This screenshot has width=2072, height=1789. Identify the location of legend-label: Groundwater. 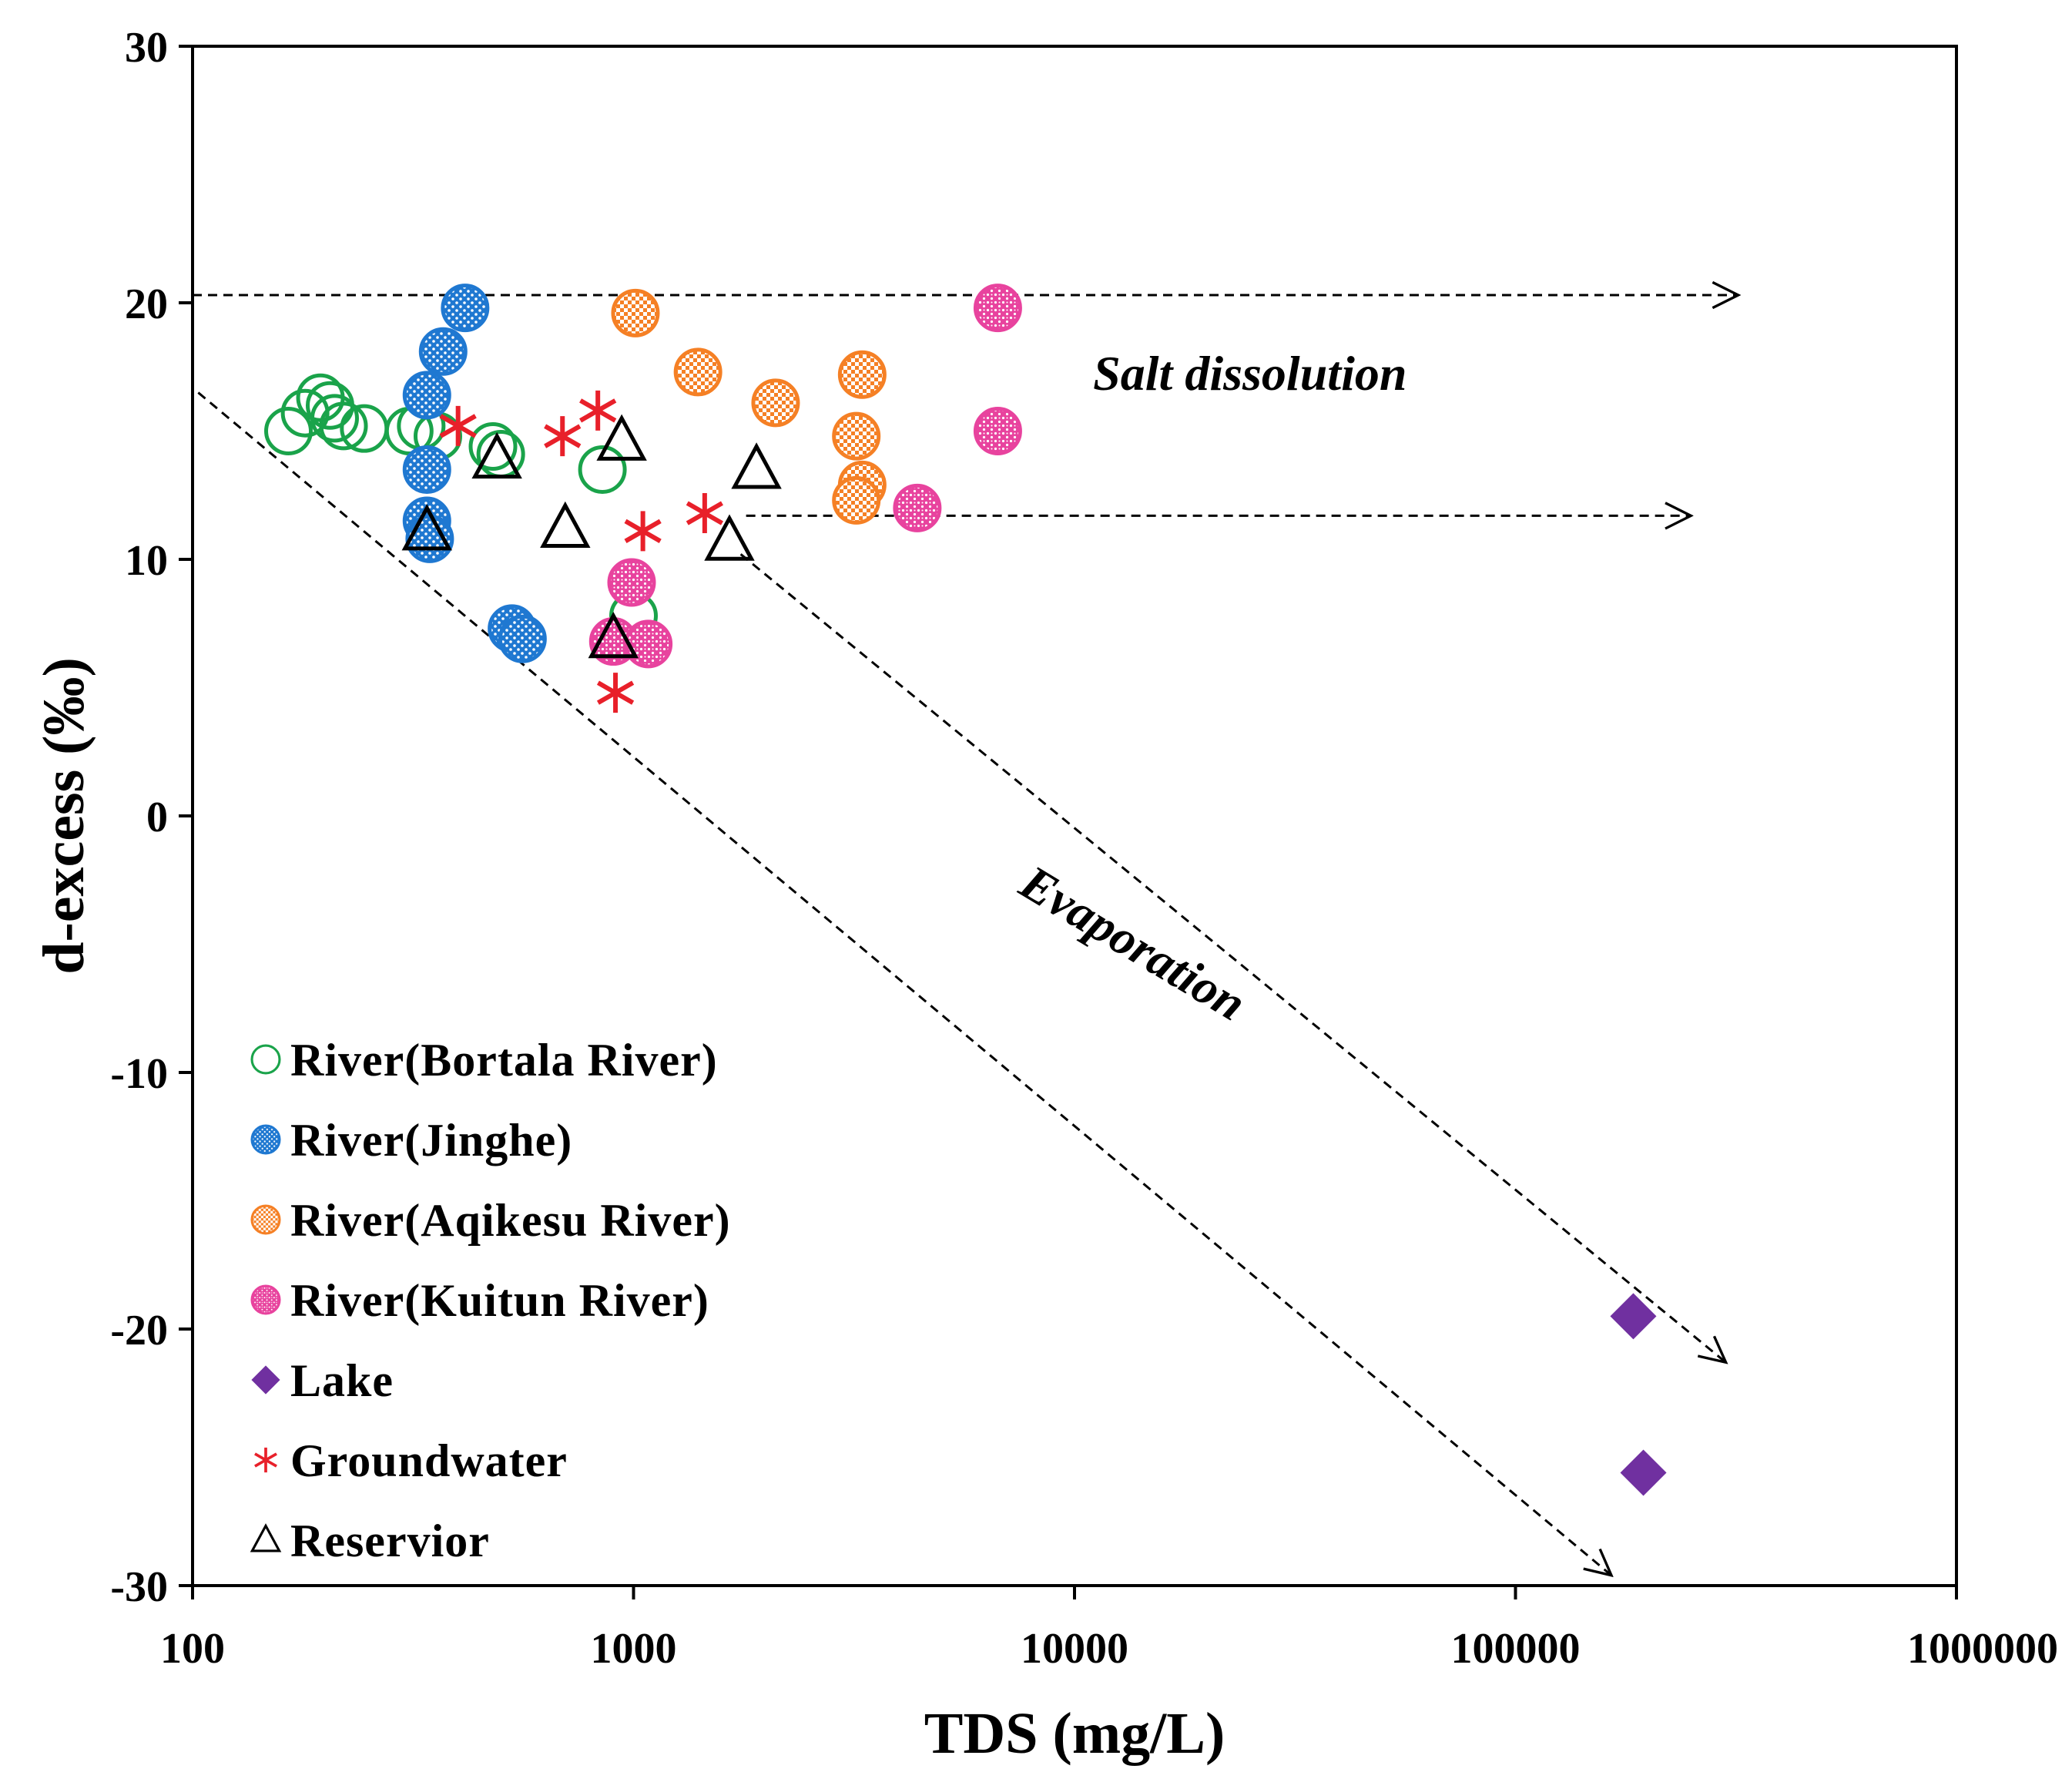
(429, 1460).